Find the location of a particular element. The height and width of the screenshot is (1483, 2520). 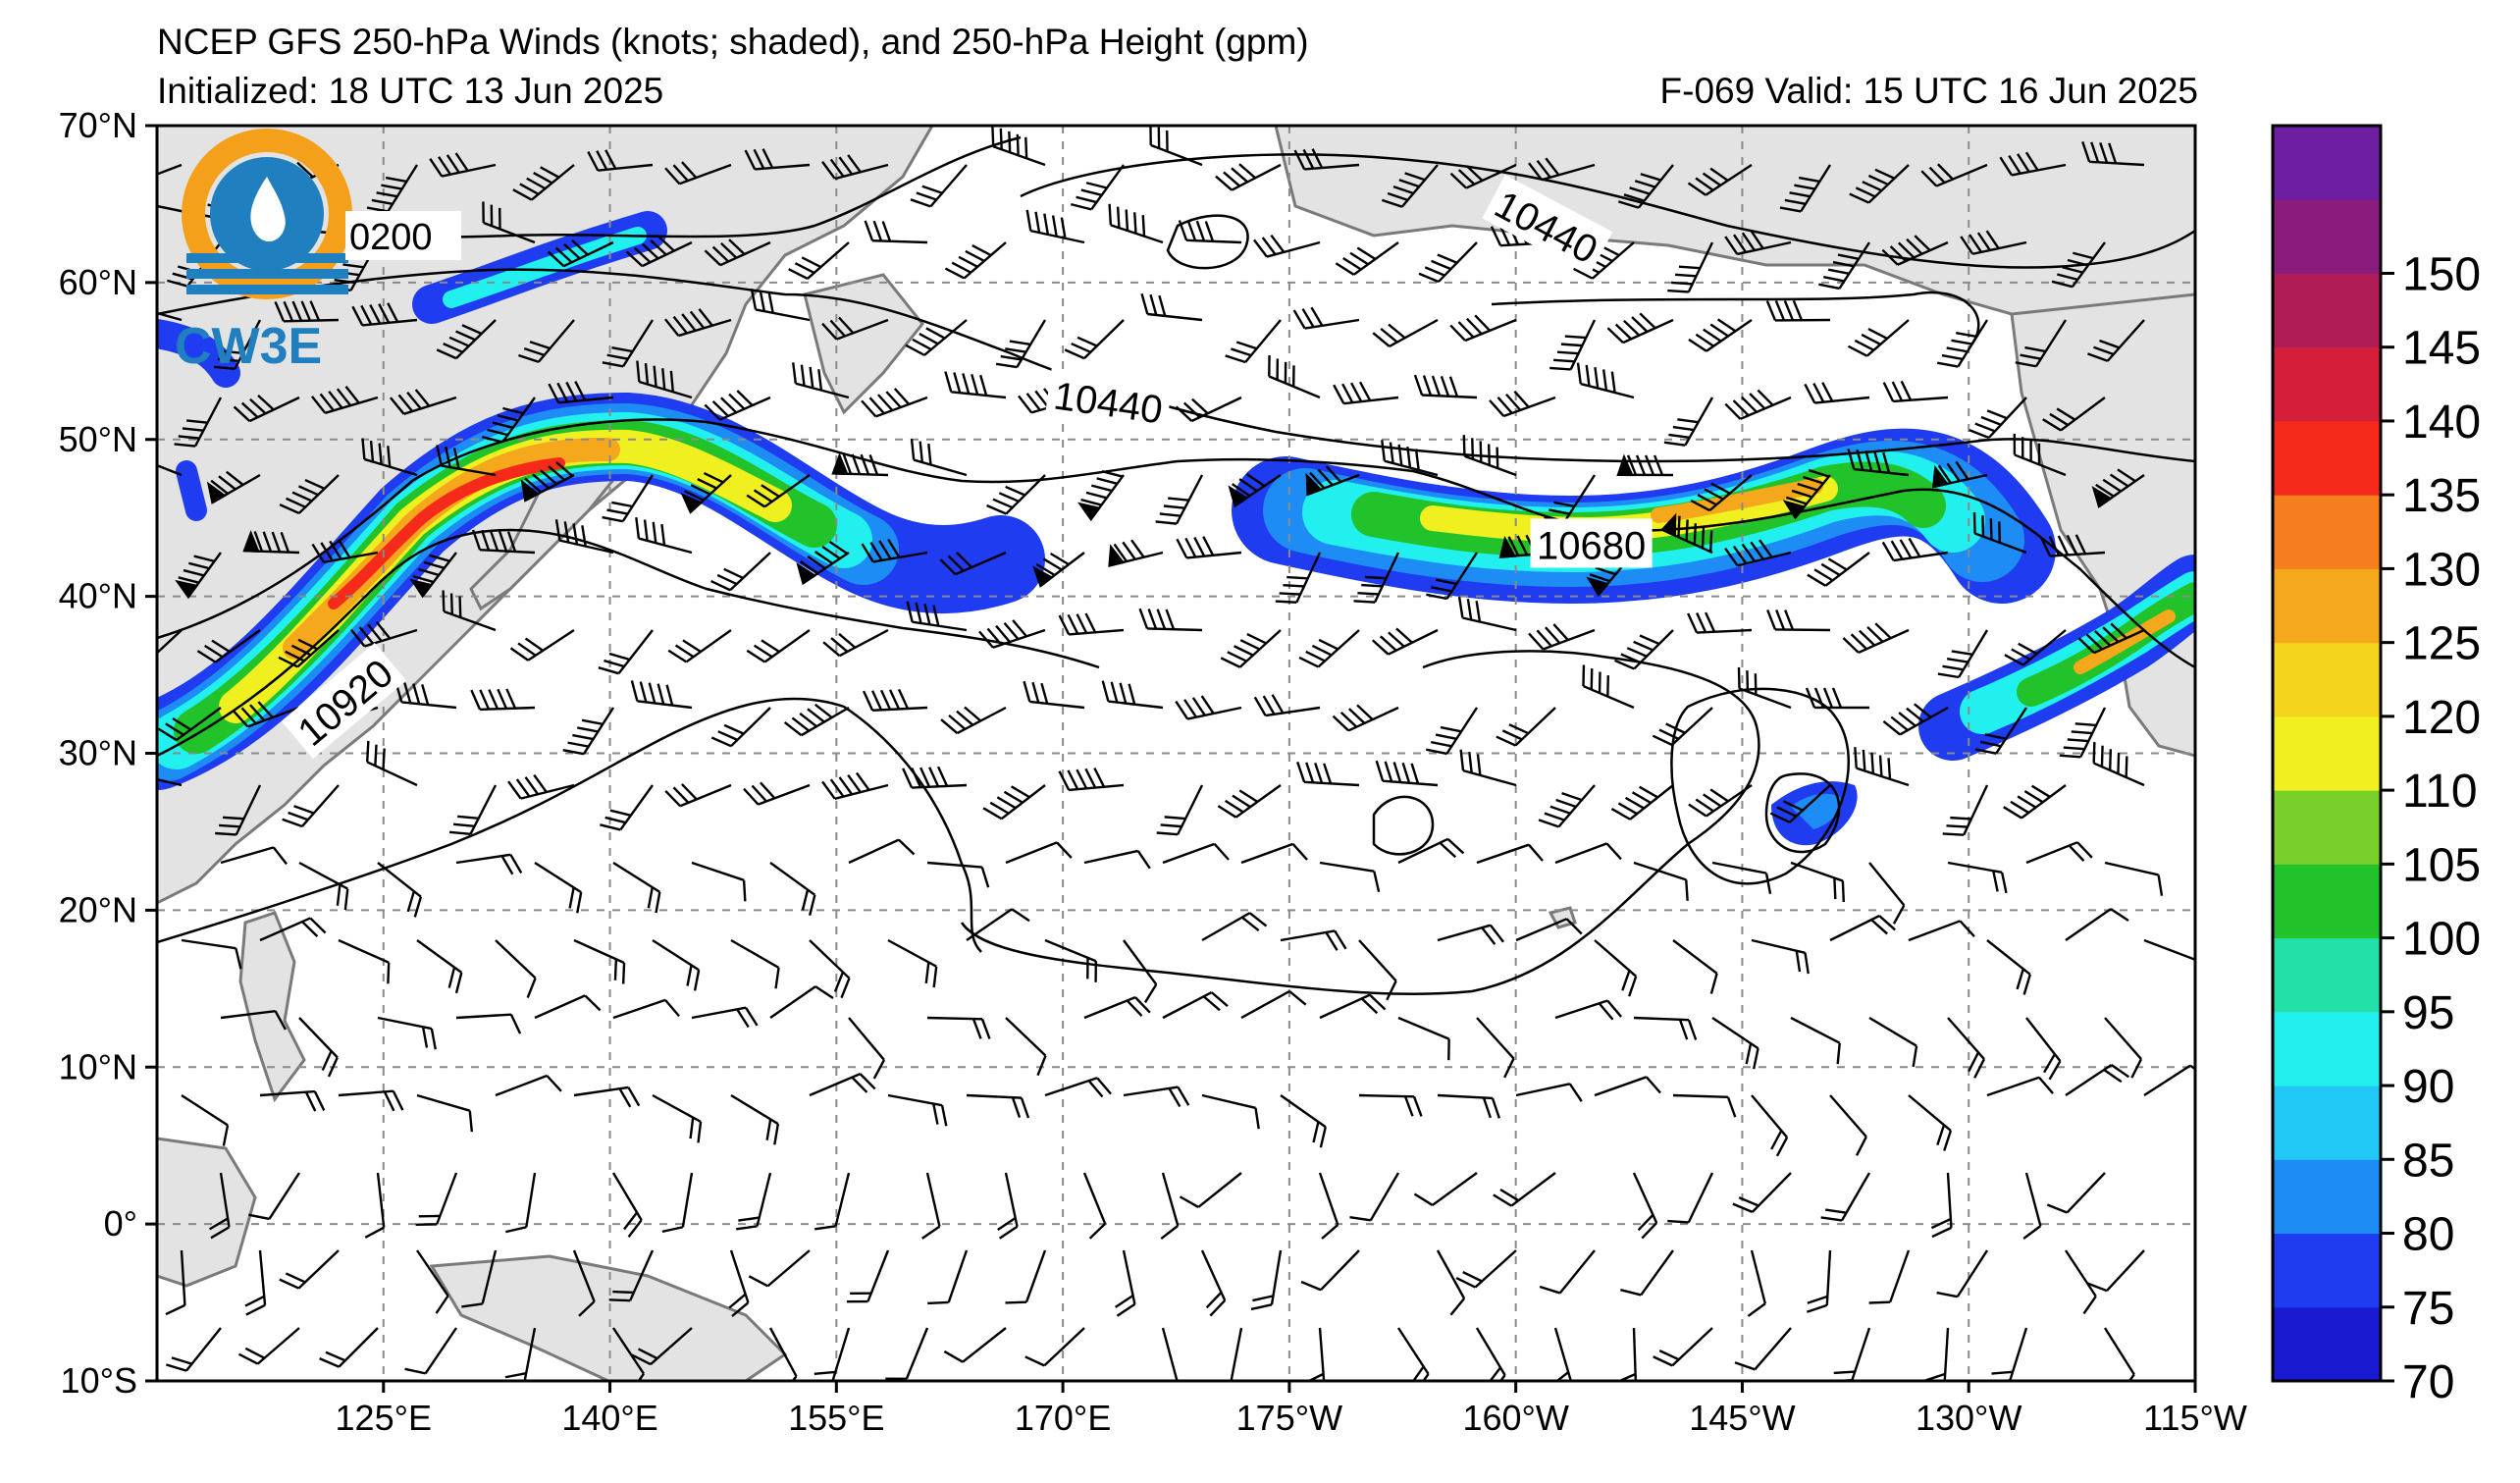

contour-label-10200-box: 0200 is located at coordinates (403, 236).